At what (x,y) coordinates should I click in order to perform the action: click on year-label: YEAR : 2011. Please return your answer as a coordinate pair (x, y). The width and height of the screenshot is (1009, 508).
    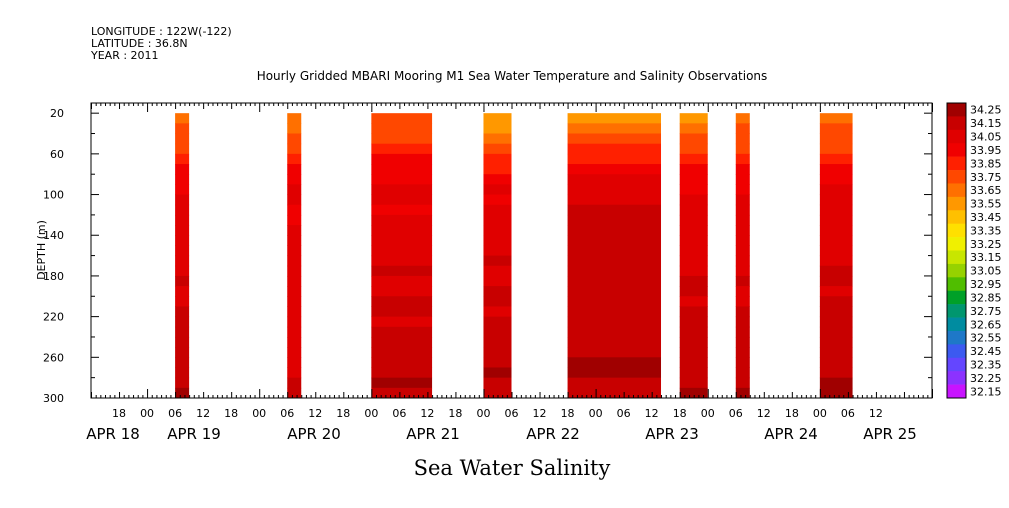
    Looking at the image, I should click on (124, 55).